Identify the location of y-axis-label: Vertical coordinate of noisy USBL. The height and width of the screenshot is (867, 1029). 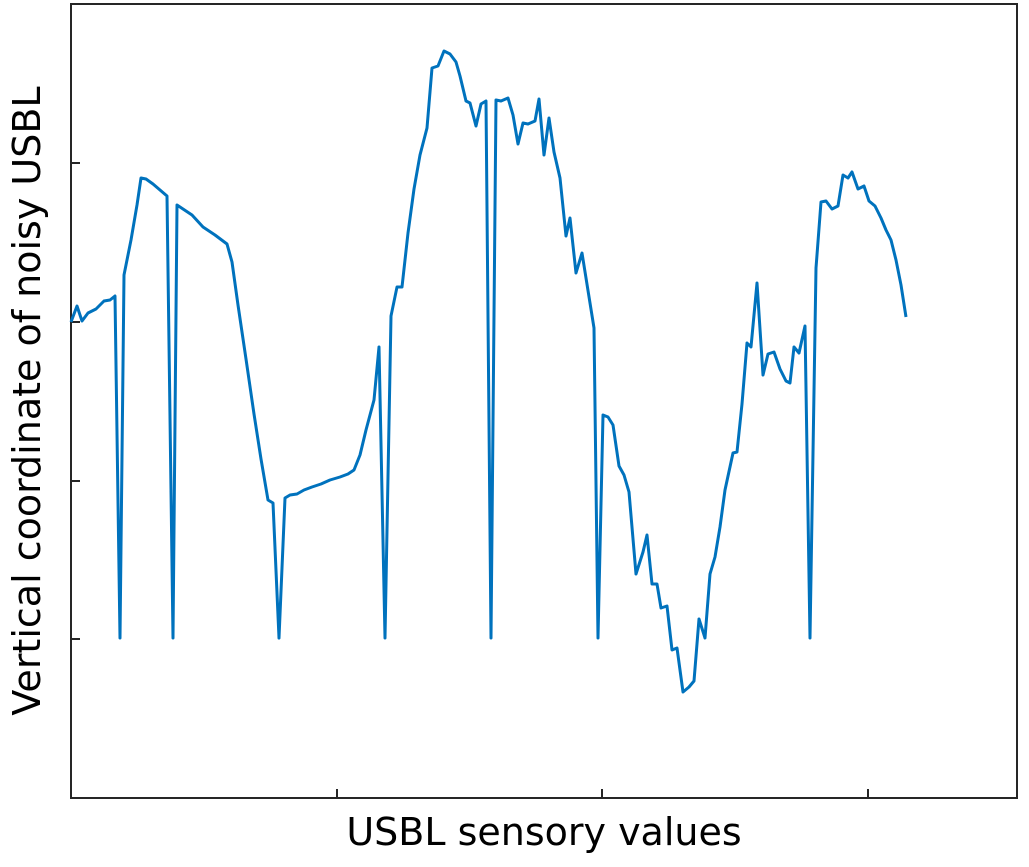
(27, 400).